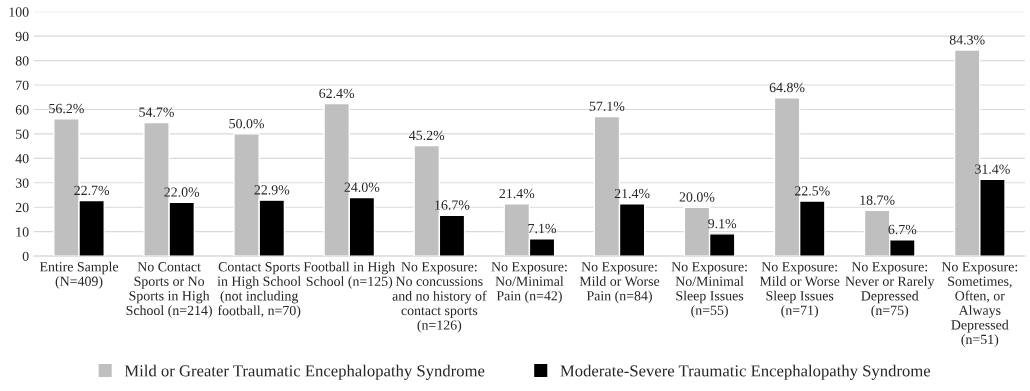 This screenshot has height=391, width=1030. I want to click on data-label: 7.1%, so click(542, 228).